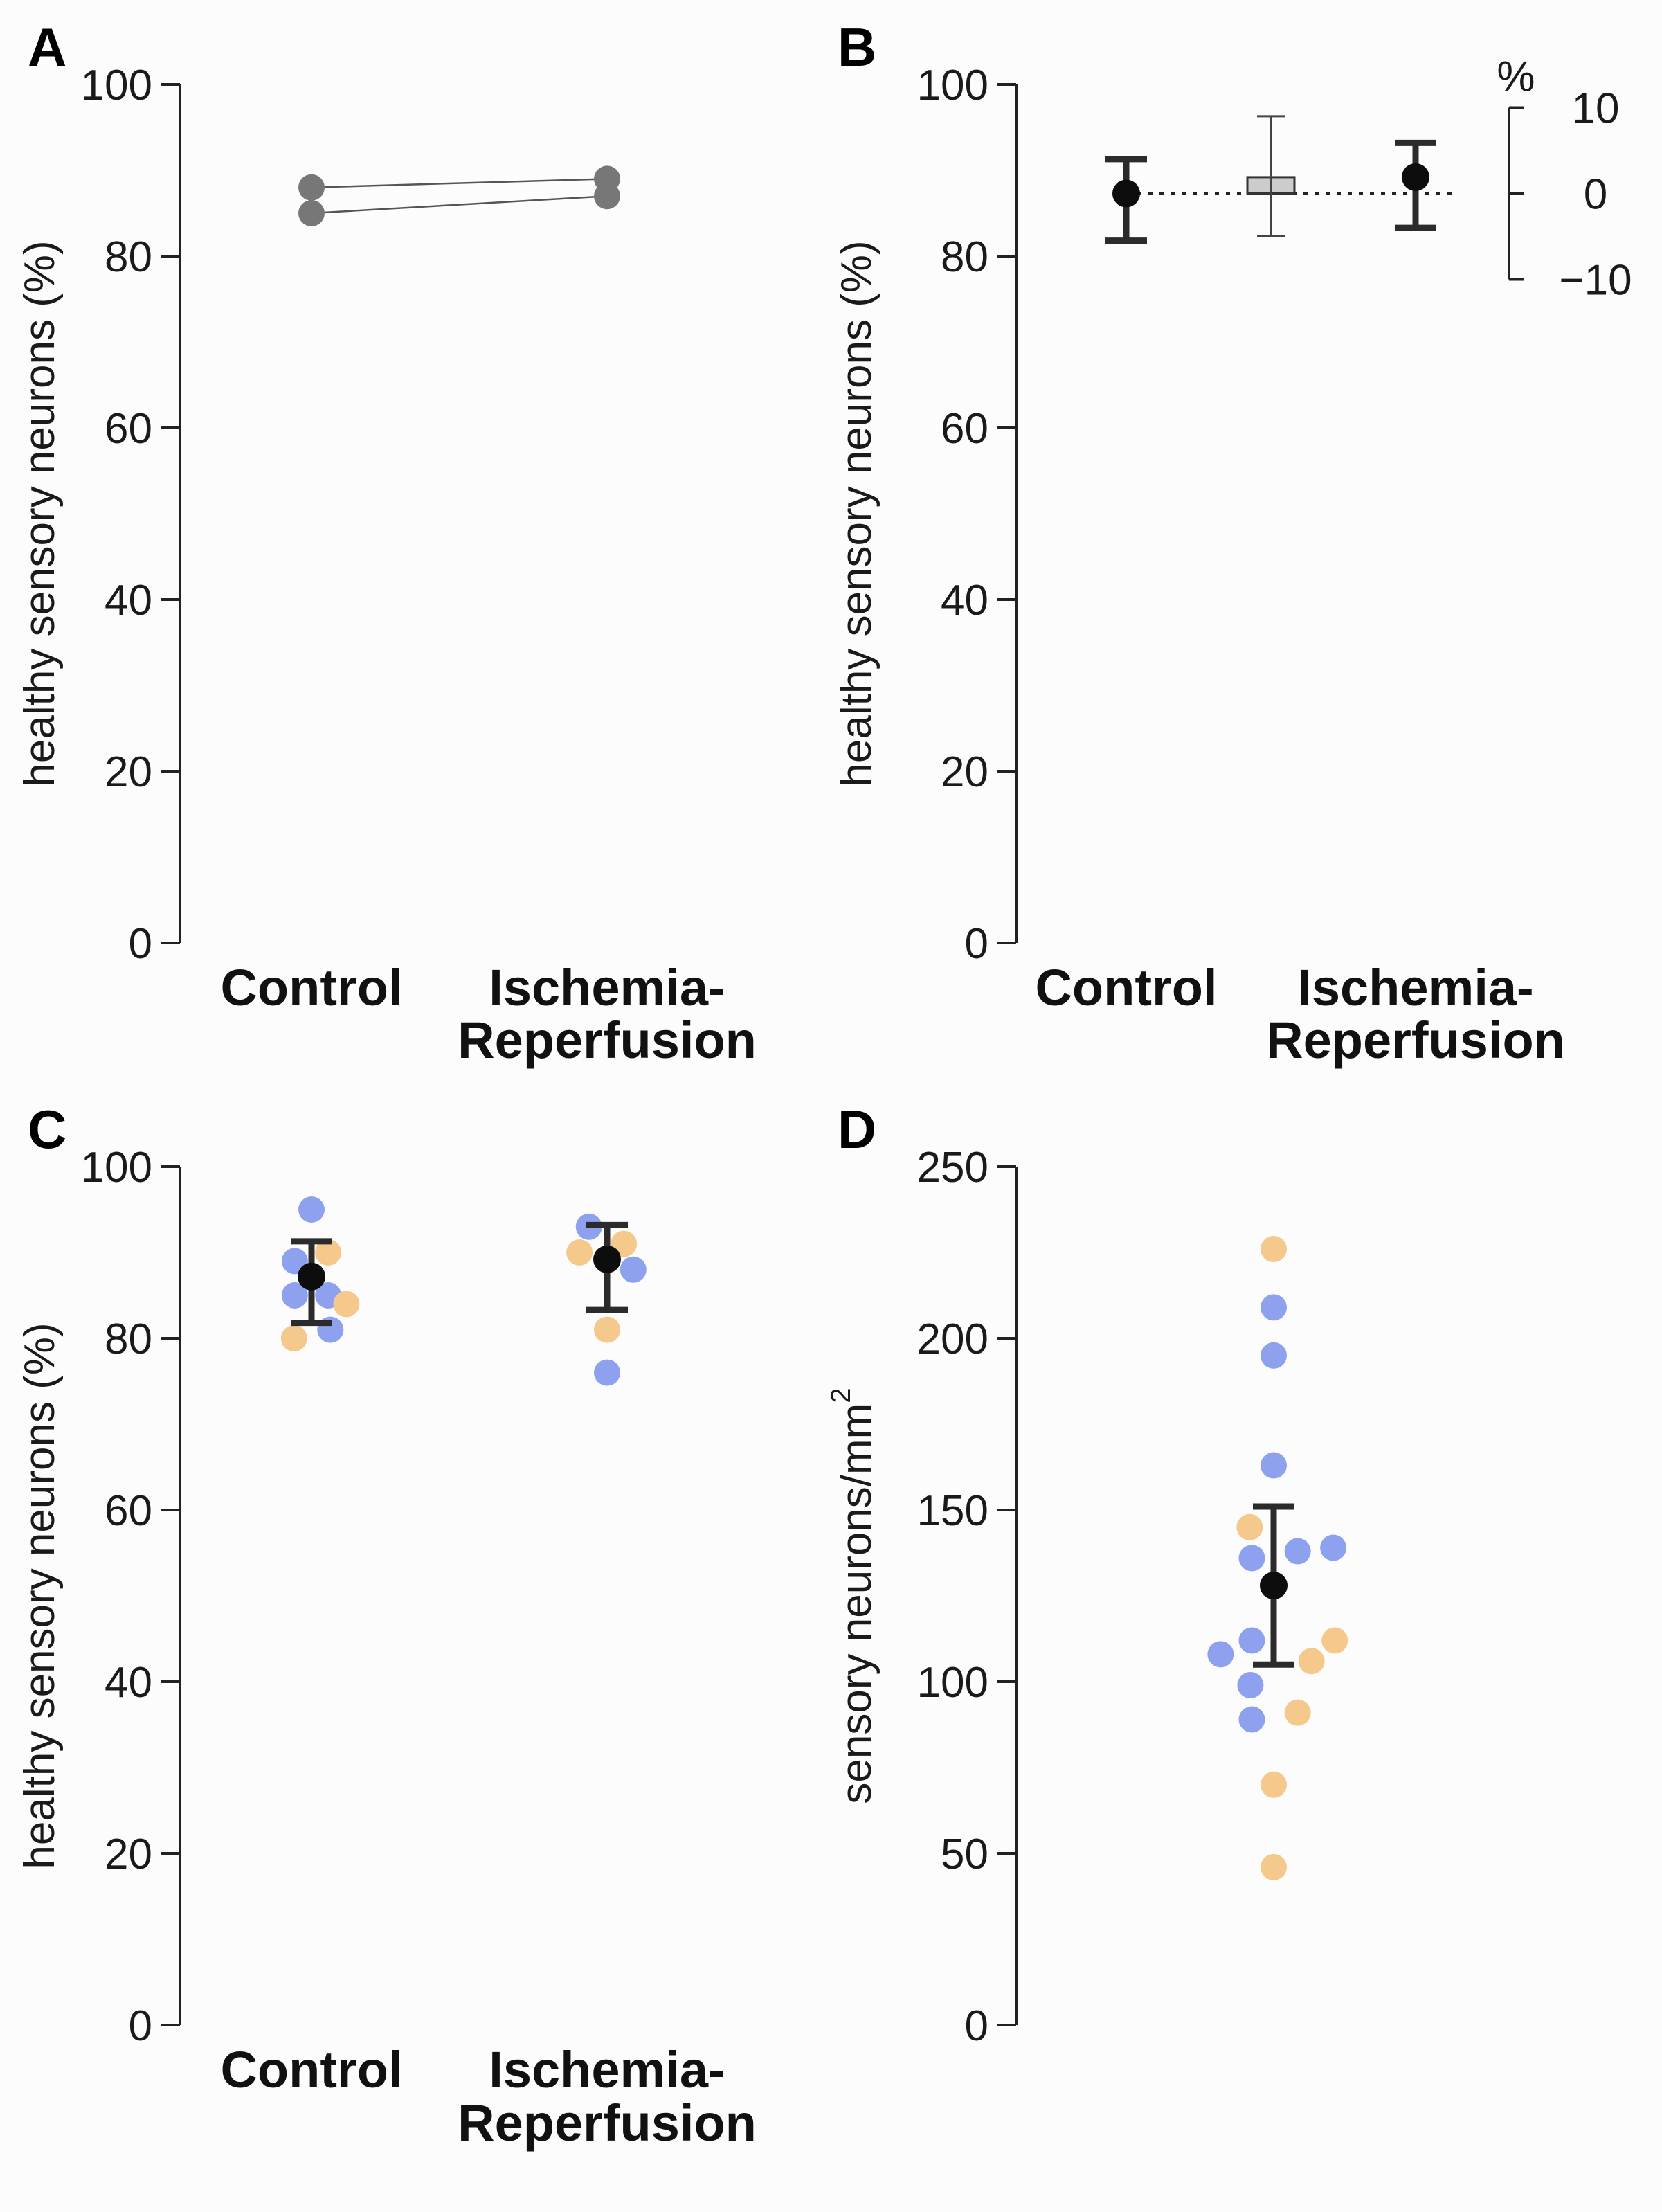  I want to click on difference-tick-label: 0, so click(1596, 194).